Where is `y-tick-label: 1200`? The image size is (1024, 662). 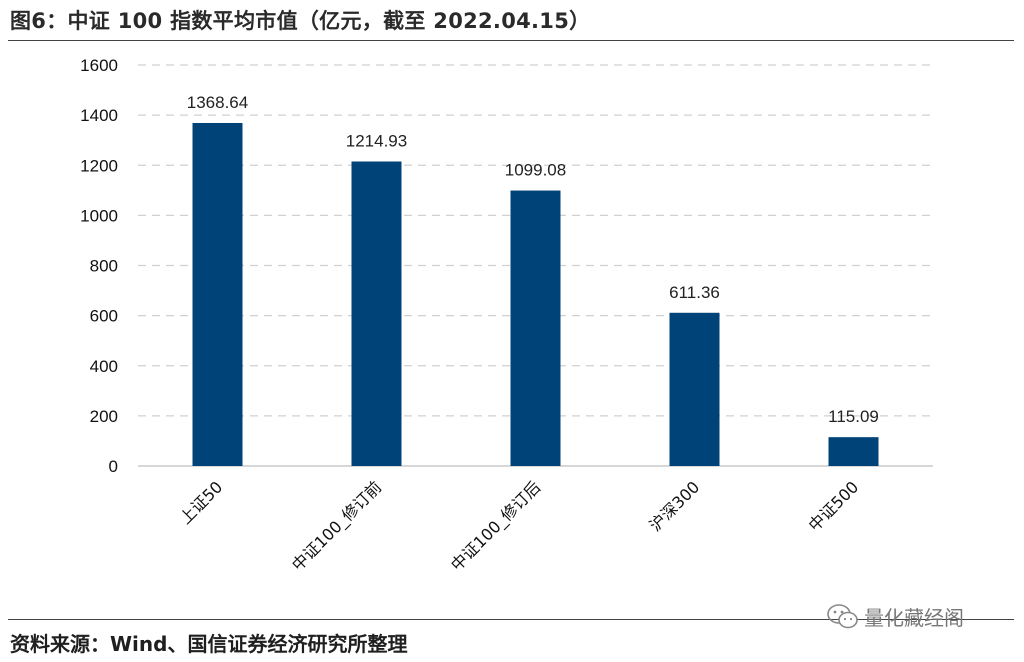
y-tick-label: 1200 is located at coordinates (99, 165).